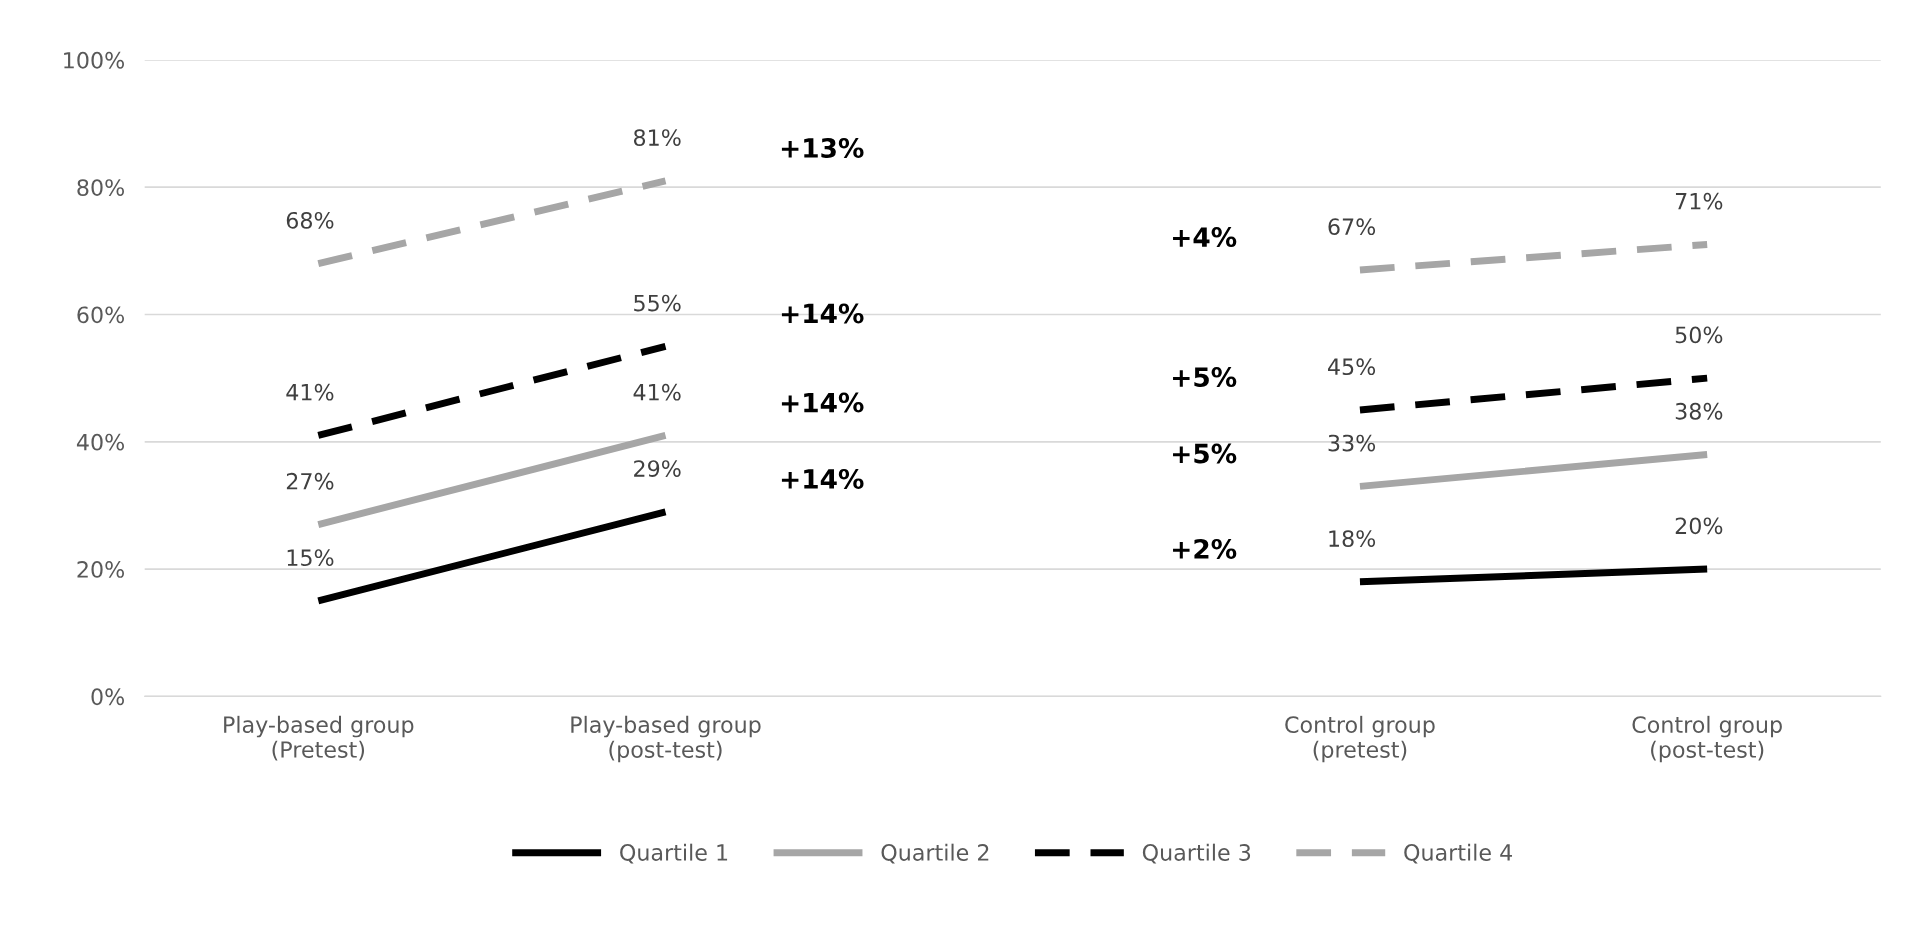 The height and width of the screenshot is (936, 1929). What do you see at coordinates (935, 853) in the screenshot?
I see `legend-label: Quartile 2` at bounding box center [935, 853].